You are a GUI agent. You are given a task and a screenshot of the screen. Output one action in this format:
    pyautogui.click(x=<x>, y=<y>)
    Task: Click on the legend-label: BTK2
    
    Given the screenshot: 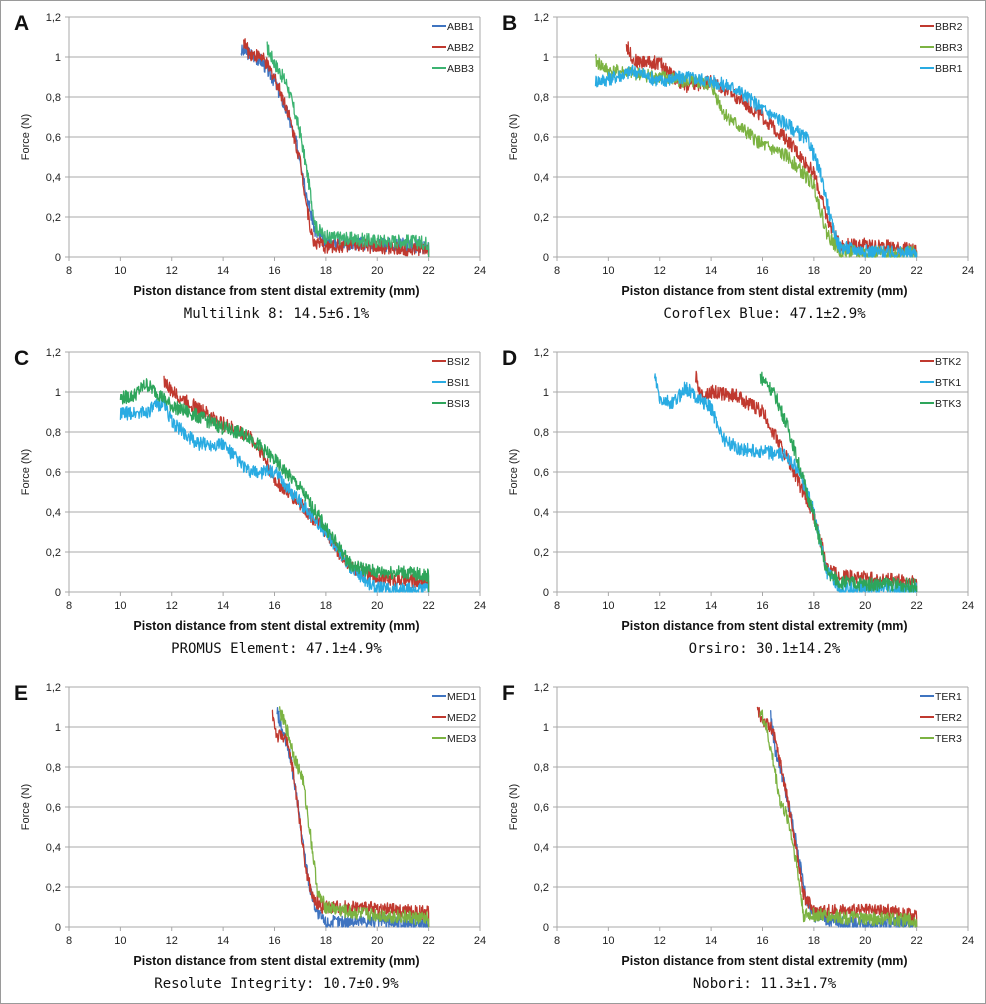 What is the action you would take?
    pyautogui.click(x=948, y=362)
    